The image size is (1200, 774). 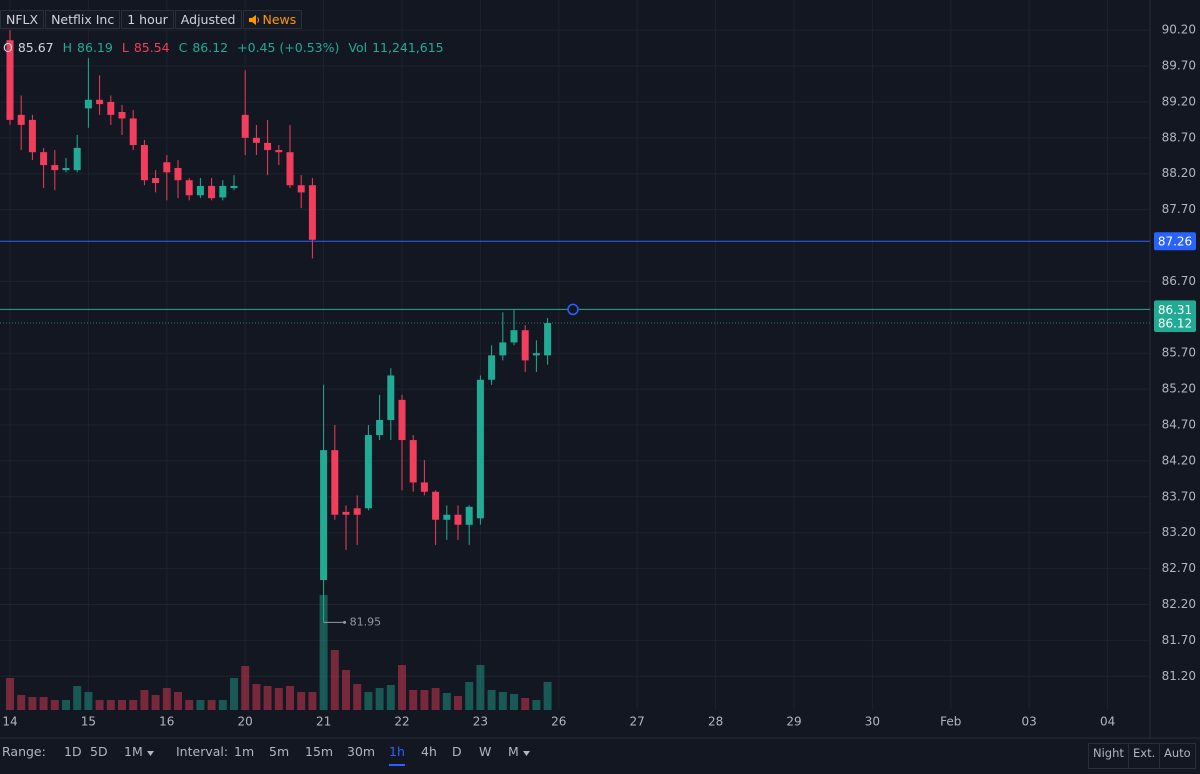 I want to click on option-button: Auto, so click(x=1177, y=756).